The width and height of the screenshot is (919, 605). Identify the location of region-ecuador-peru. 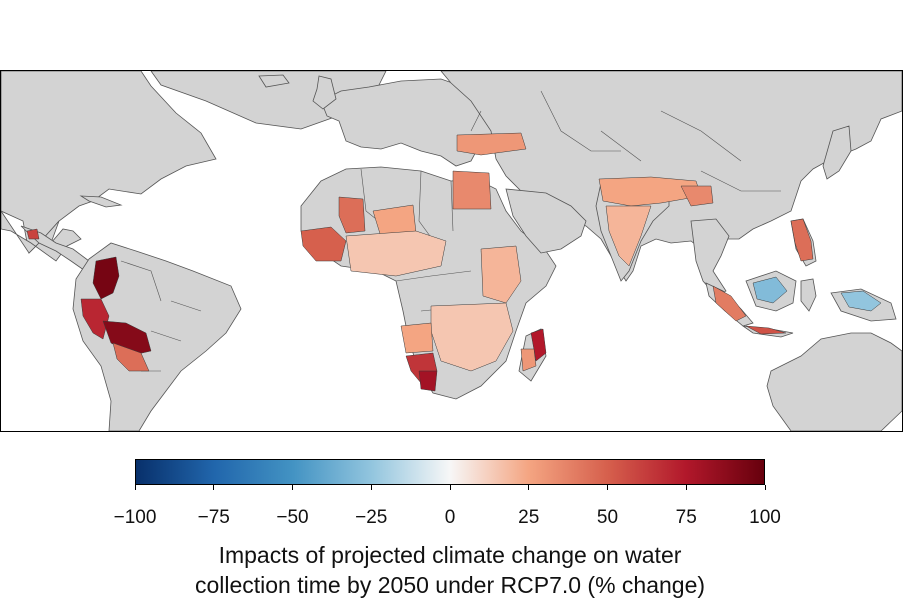
(95, 319).